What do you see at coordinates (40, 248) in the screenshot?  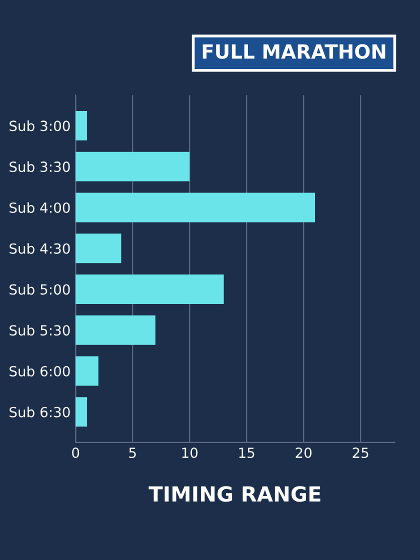 I see `y-tick-label: Sub 4:30` at bounding box center [40, 248].